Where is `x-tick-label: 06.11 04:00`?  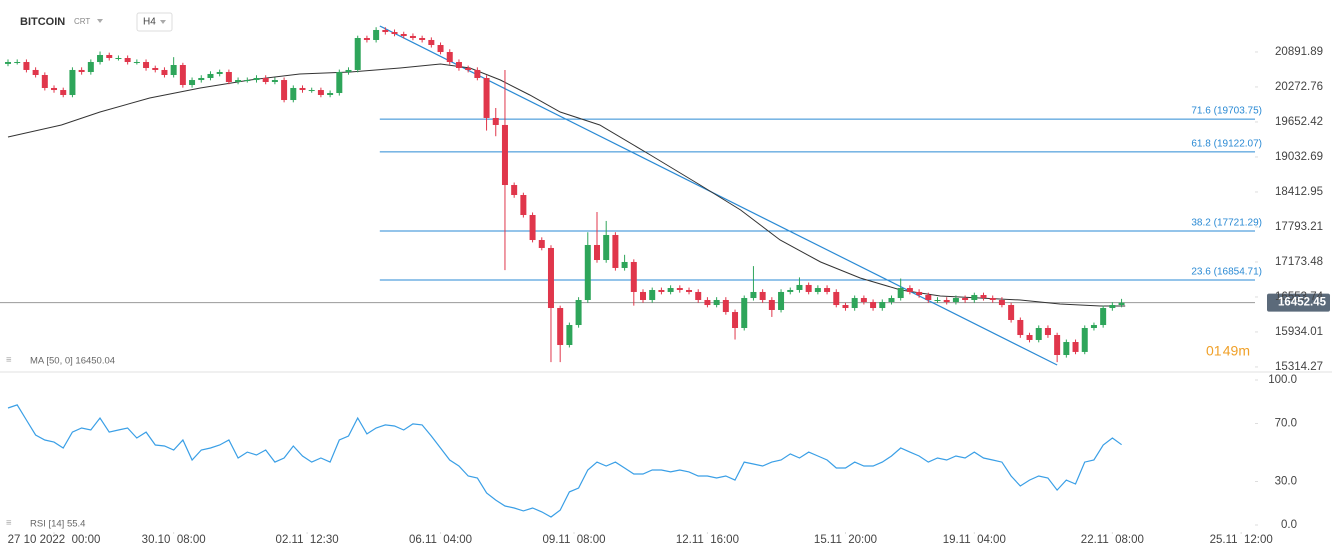 x-tick-label: 06.11 04:00 is located at coordinates (440, 540).